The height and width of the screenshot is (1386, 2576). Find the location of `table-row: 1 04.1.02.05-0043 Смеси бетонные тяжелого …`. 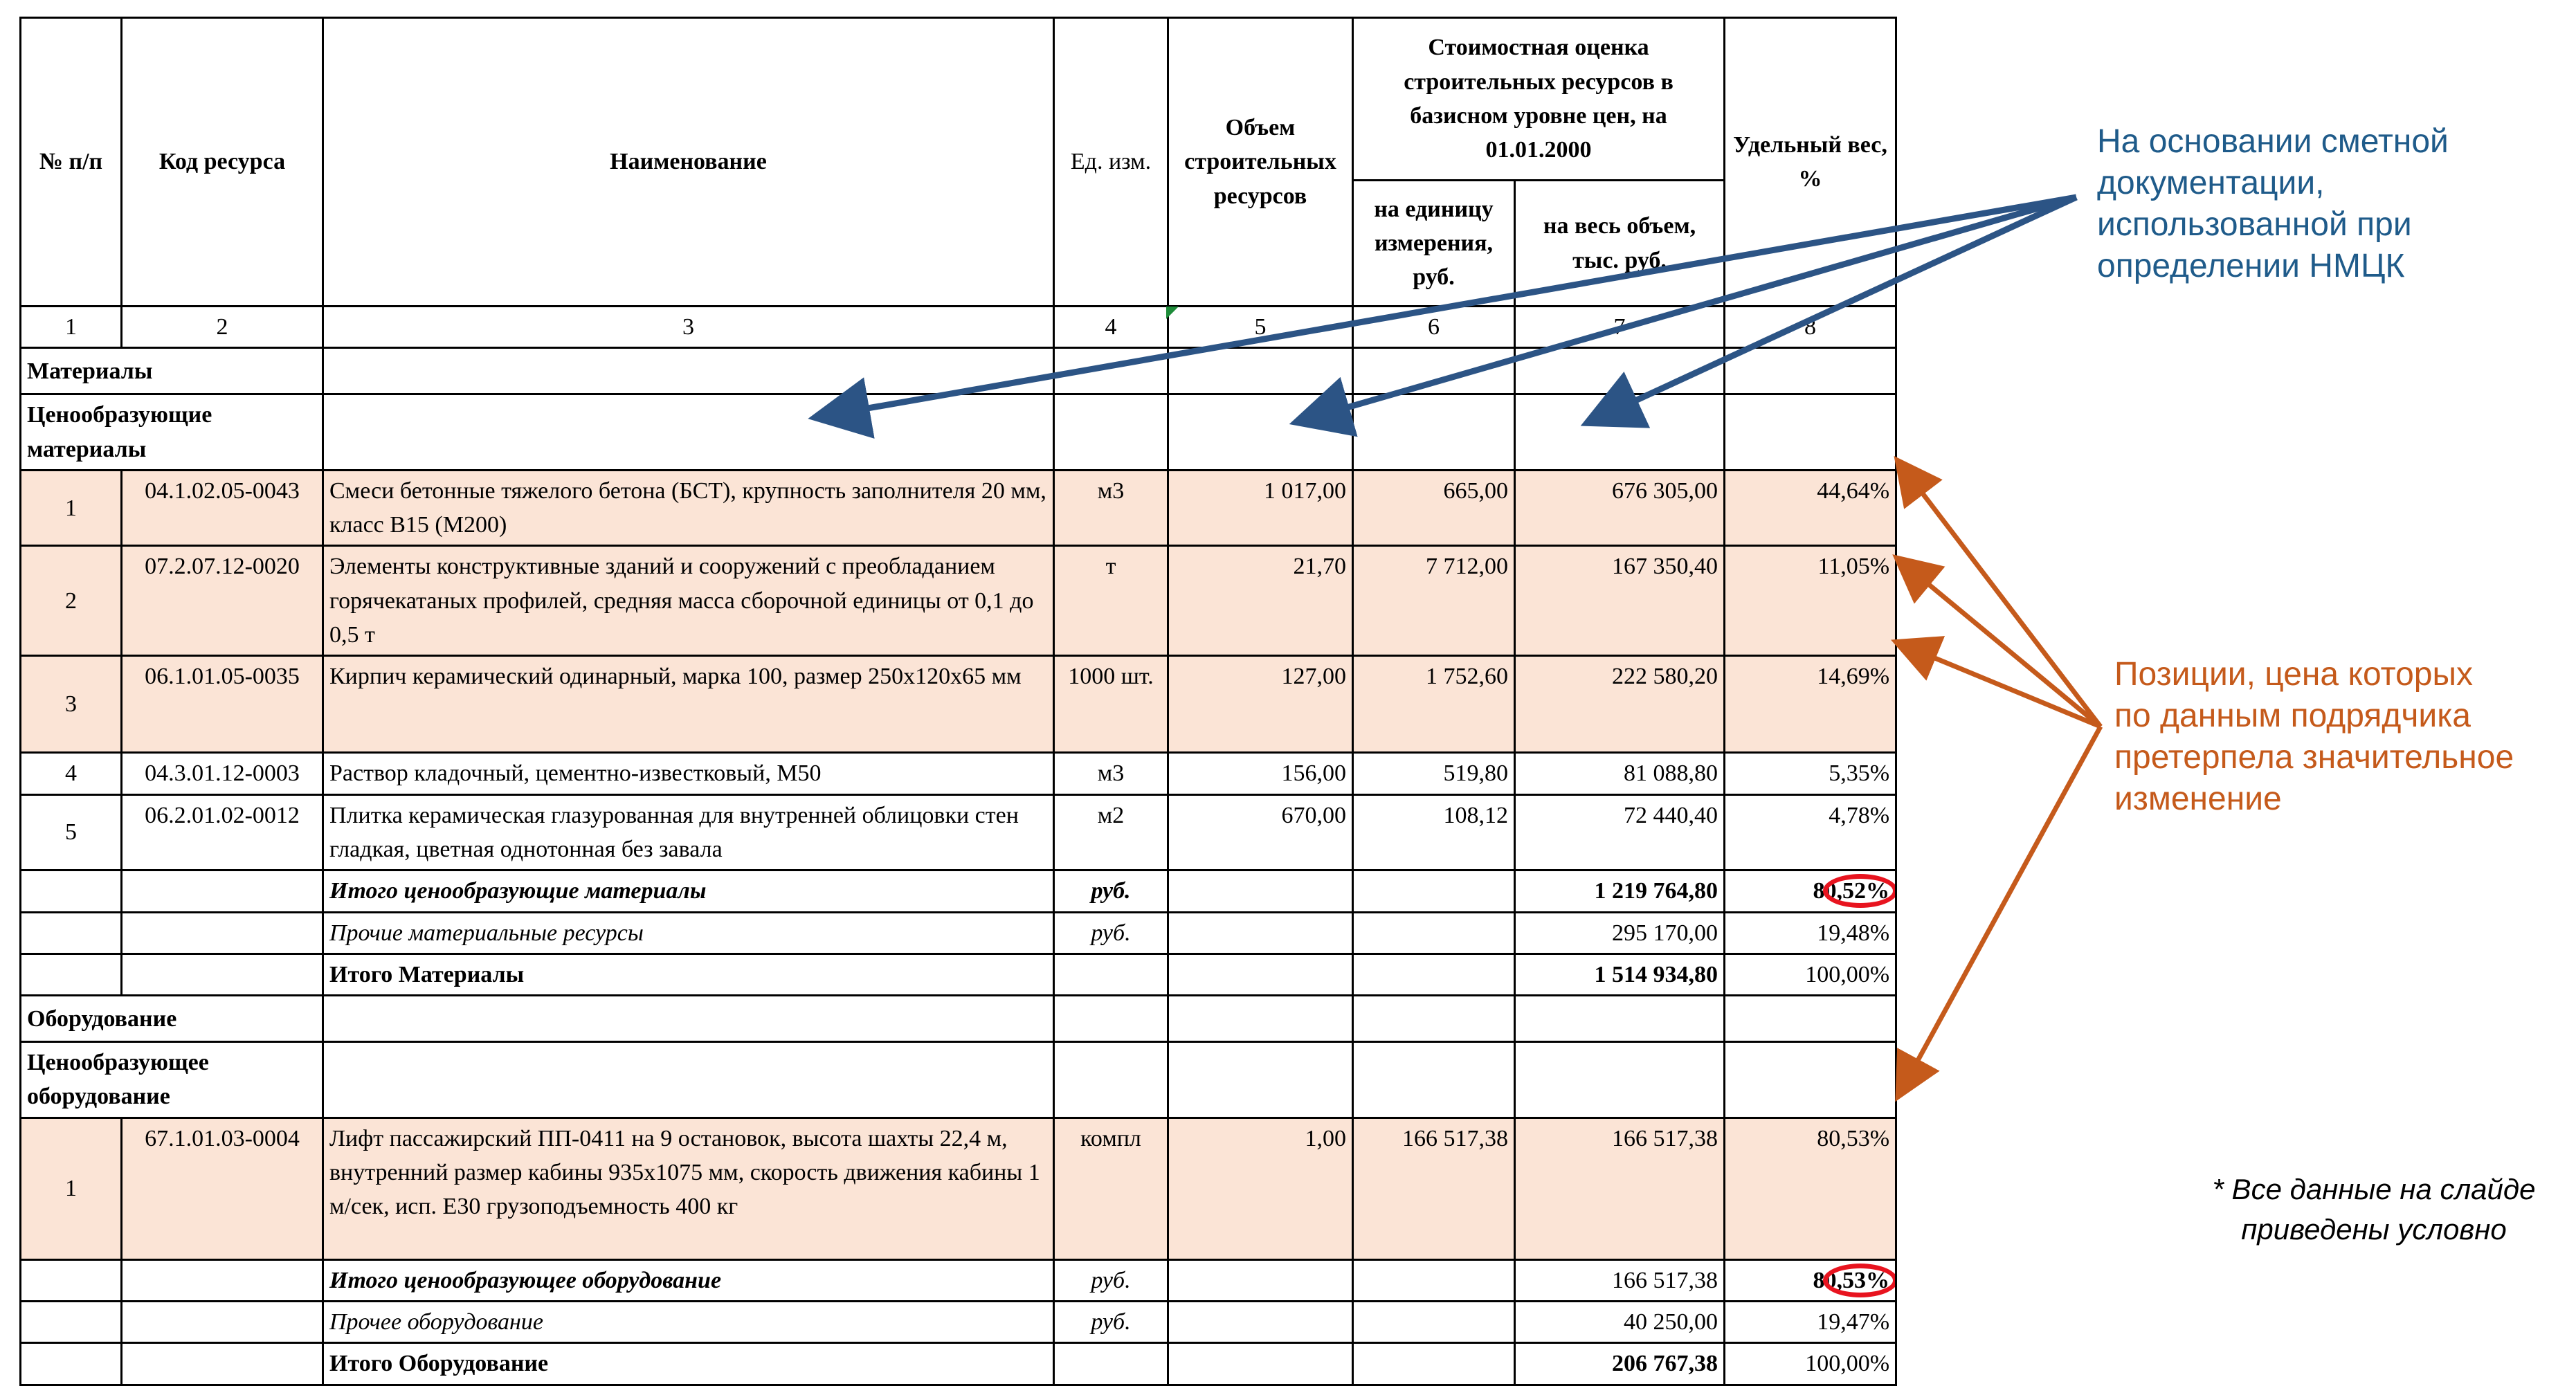

table-row: 1 04.1.02.05-0043 Смеси бетонные тяжелого … is located at coordinates (958, 507).